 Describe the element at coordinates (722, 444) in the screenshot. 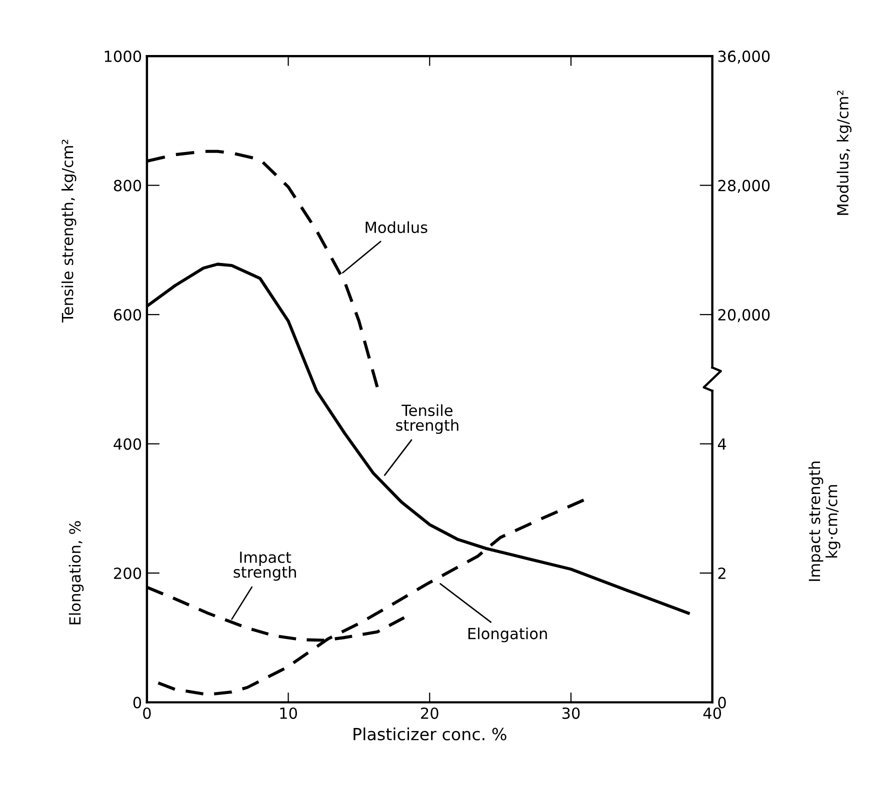

I see `y3-tick-label: 4` at that location.